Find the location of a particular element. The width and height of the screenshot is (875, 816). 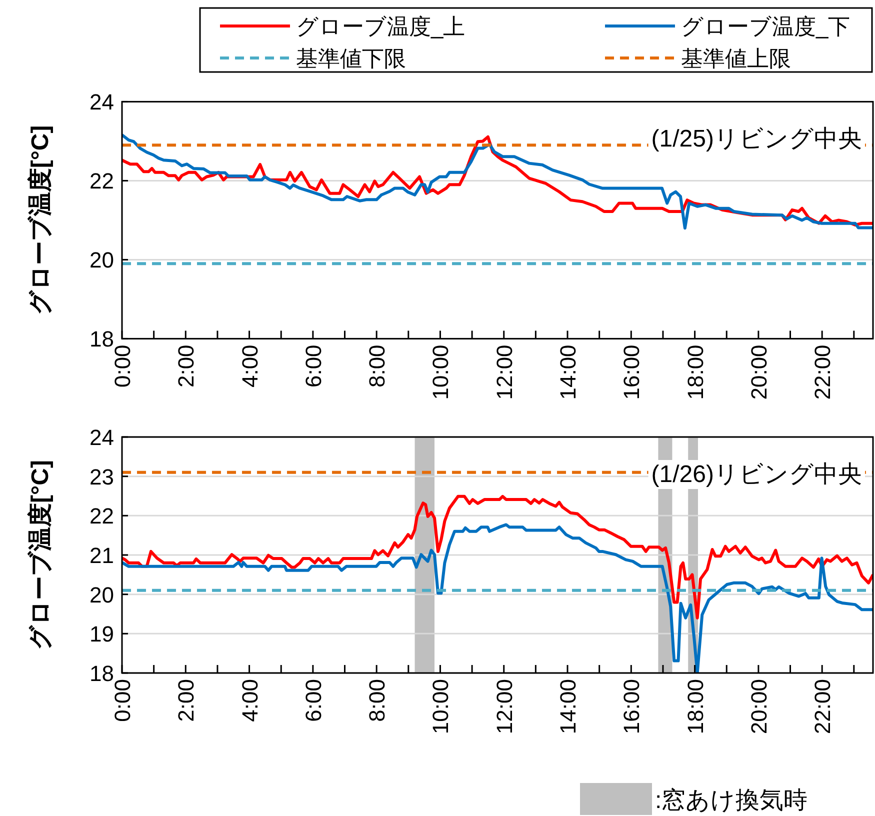

annotation: (1/26)リビング中央 is located at coordinates (756, 474).